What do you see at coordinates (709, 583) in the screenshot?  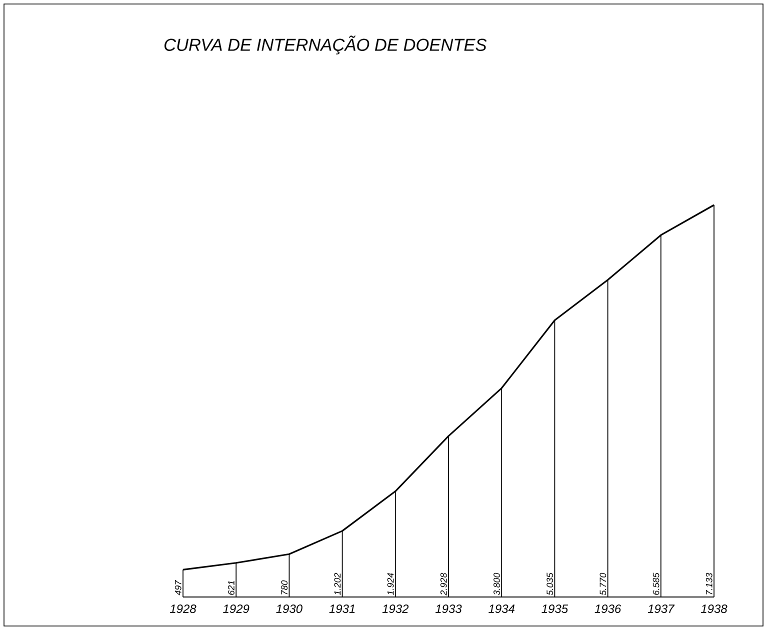 I see `data-label: 7.133` at bounding box center [709, 583].